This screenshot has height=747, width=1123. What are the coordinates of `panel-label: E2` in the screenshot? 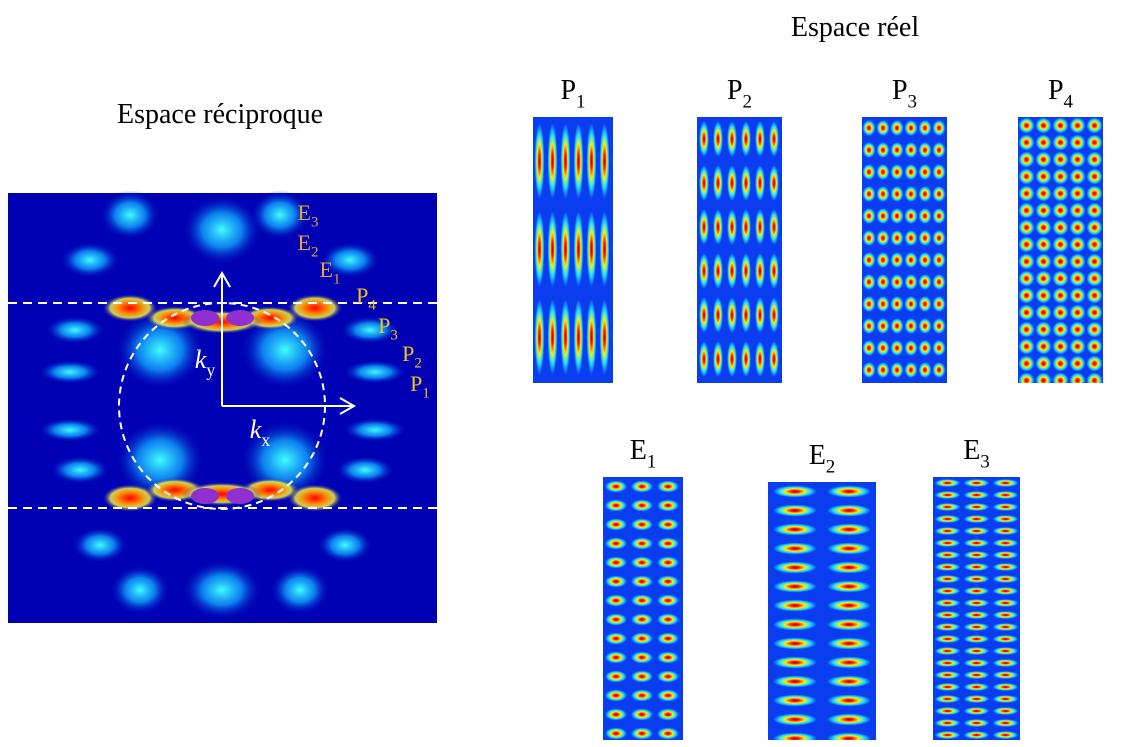 It's located at (822, 458).